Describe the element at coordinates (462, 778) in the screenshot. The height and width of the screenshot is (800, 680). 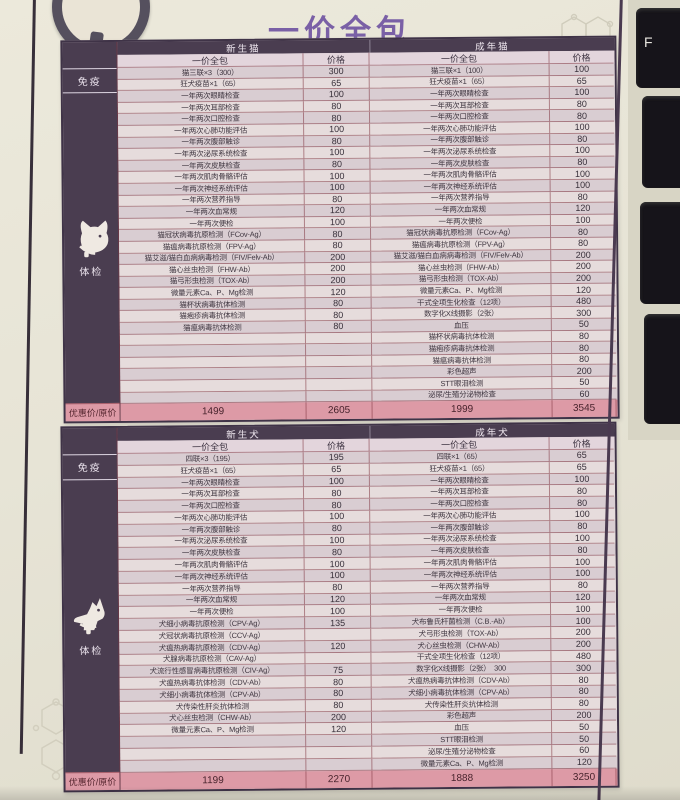
I see `adult-dog-discount-price: 1888` at that location.